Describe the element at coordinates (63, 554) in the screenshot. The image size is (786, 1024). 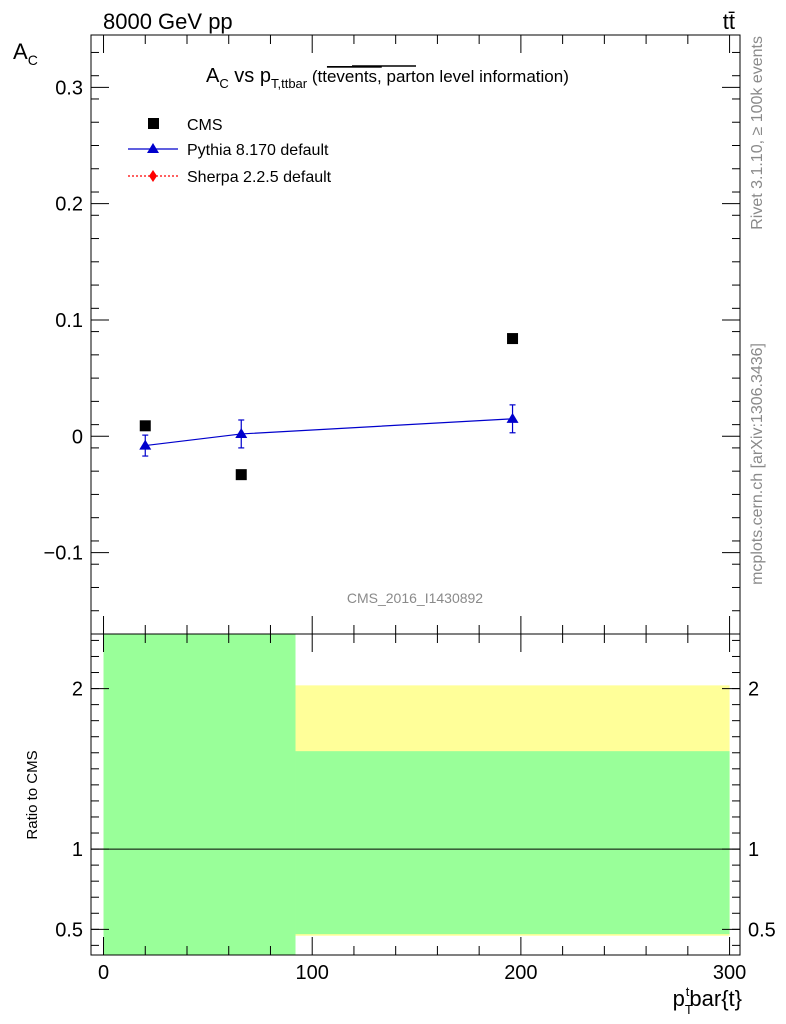
I see `main-y-tick-label: −0.1` at that location.